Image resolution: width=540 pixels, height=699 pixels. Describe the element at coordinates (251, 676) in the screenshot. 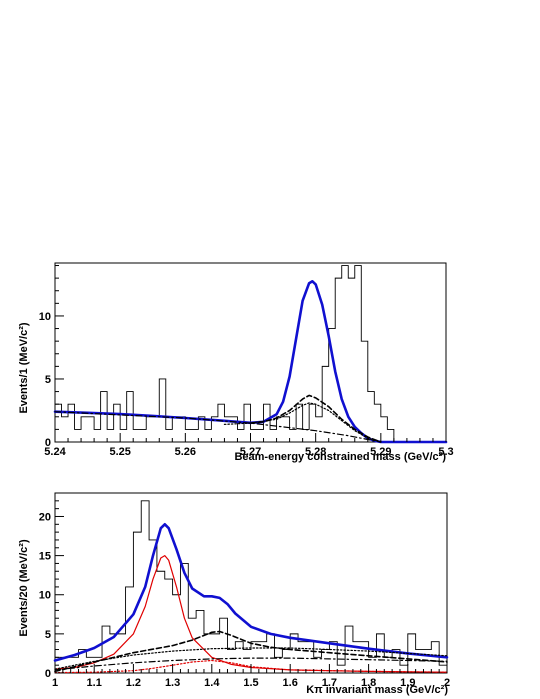

I see `bottom-x-ticks: 1 1.1 1.2 1.3 1.4 1.5 1.6 1.7 1.8 1.9 2` at that location.